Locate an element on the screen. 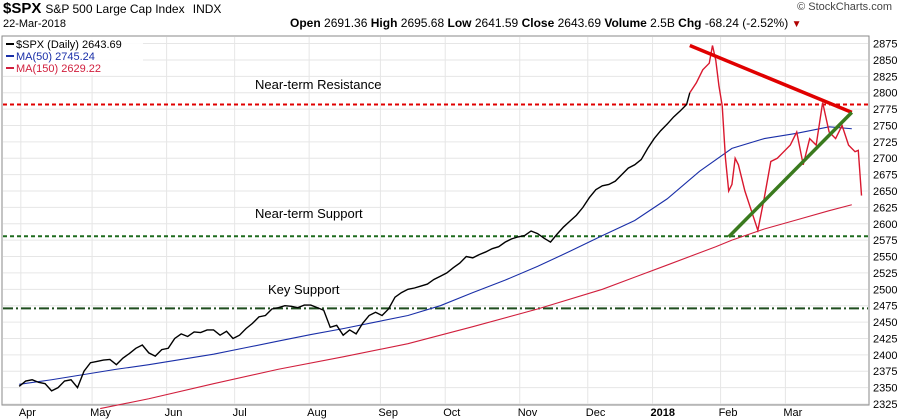 Image resolution: width=900 pixels, height=419 pixels. y-tick-label: 2350 is located at coordinates (885, 389).